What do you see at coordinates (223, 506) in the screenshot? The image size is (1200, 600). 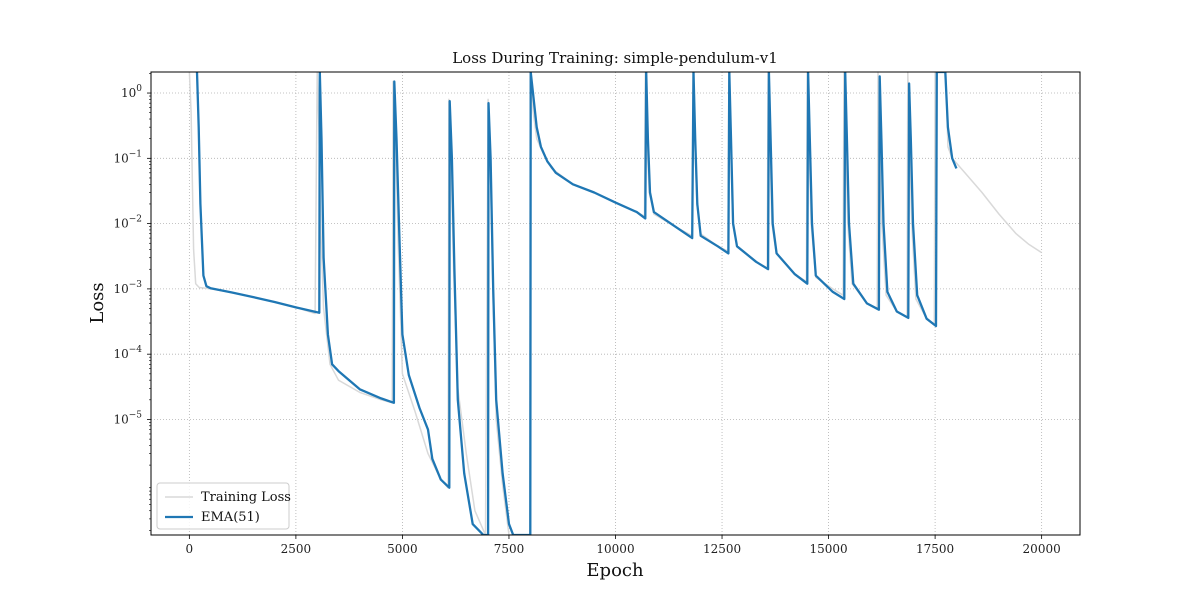 I see `legend: Training Loss EMA(51)` at bounding box center [223, 506].